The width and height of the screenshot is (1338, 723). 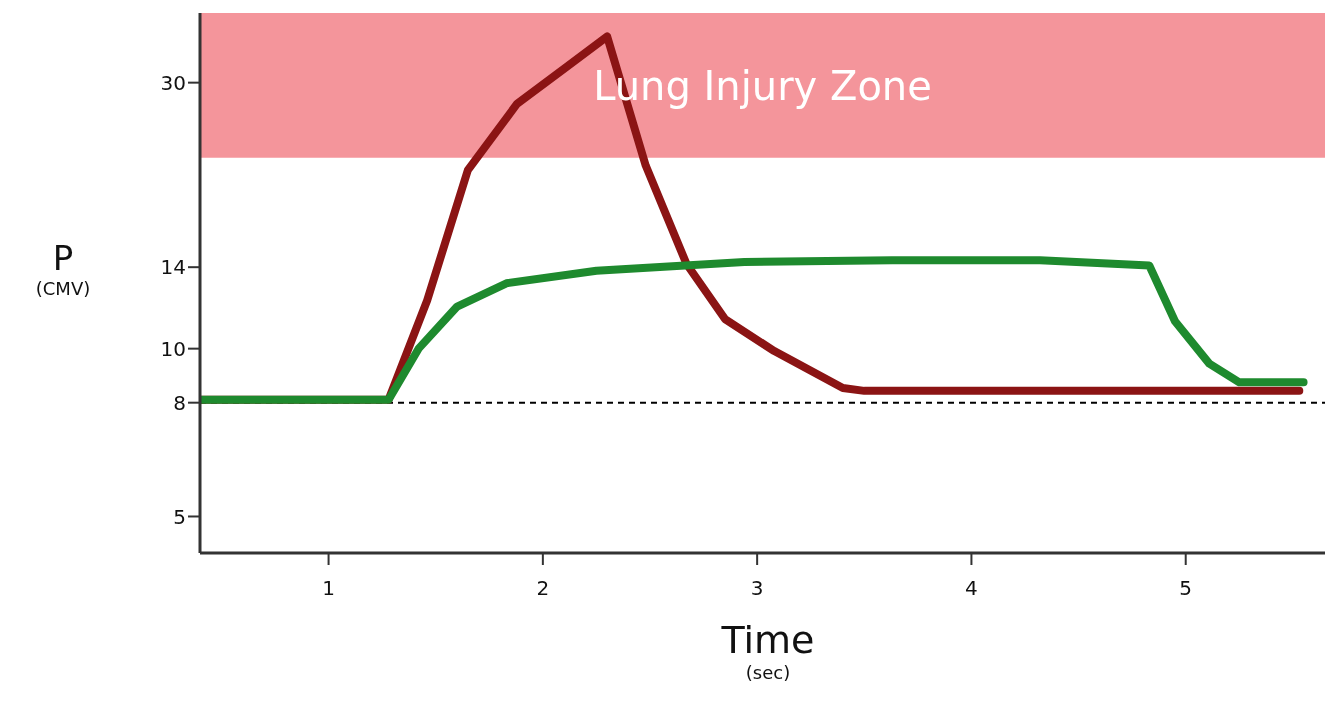 I want to click on x-axis-title: Time (sec), so click(x=768, y=650).